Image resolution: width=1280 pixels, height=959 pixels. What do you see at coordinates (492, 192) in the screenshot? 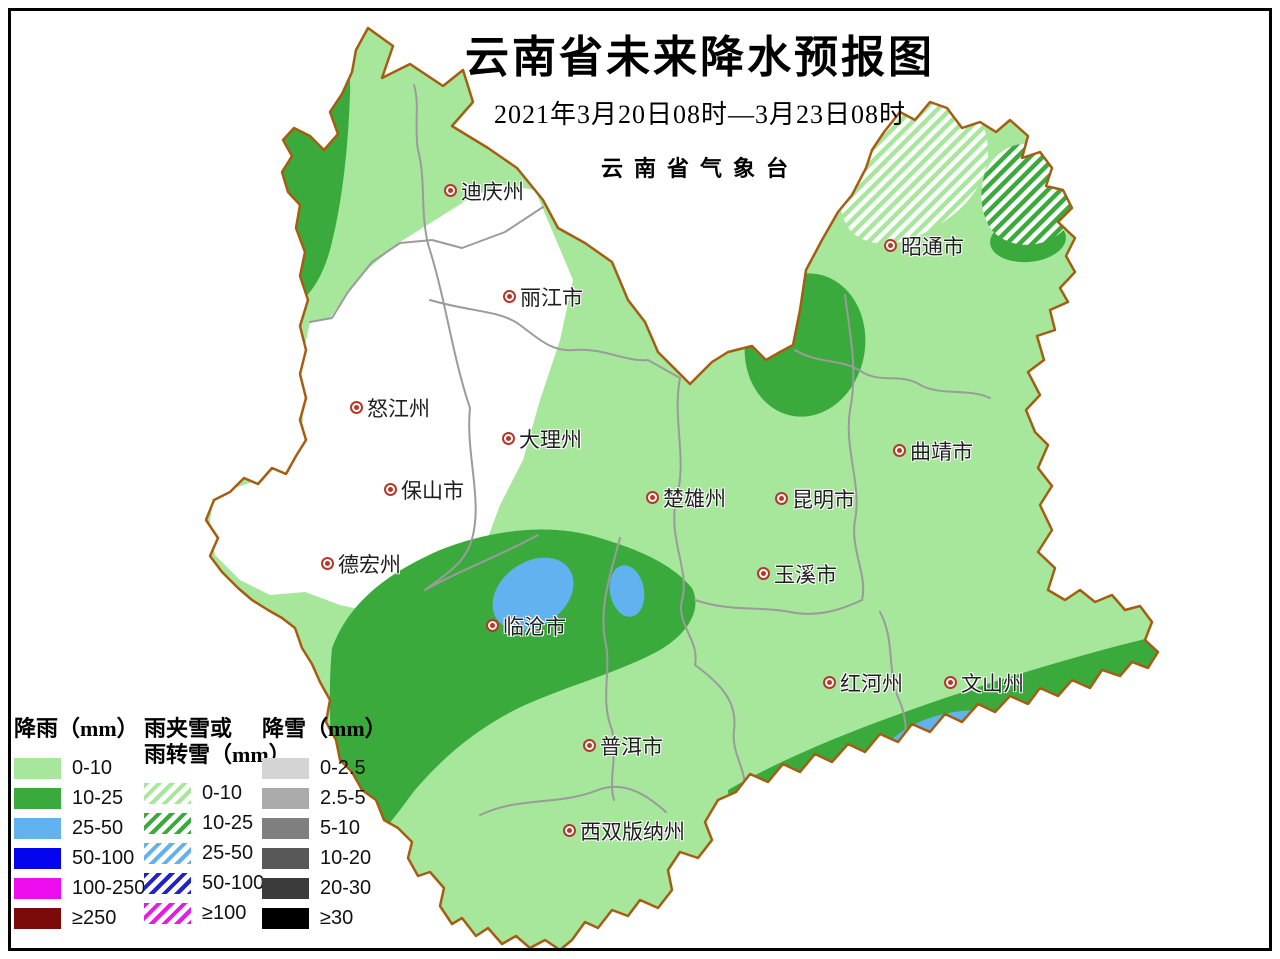
I see `city-label-迪庆州: 迪庆州` at bounding box center [492, 192].